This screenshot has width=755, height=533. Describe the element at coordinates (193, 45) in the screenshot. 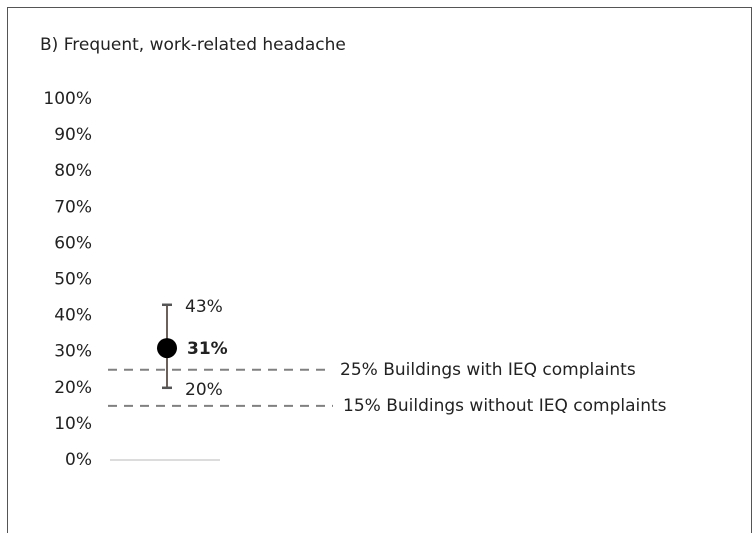

I see `chart-title: B) Frequent, work-related headache` at that location.